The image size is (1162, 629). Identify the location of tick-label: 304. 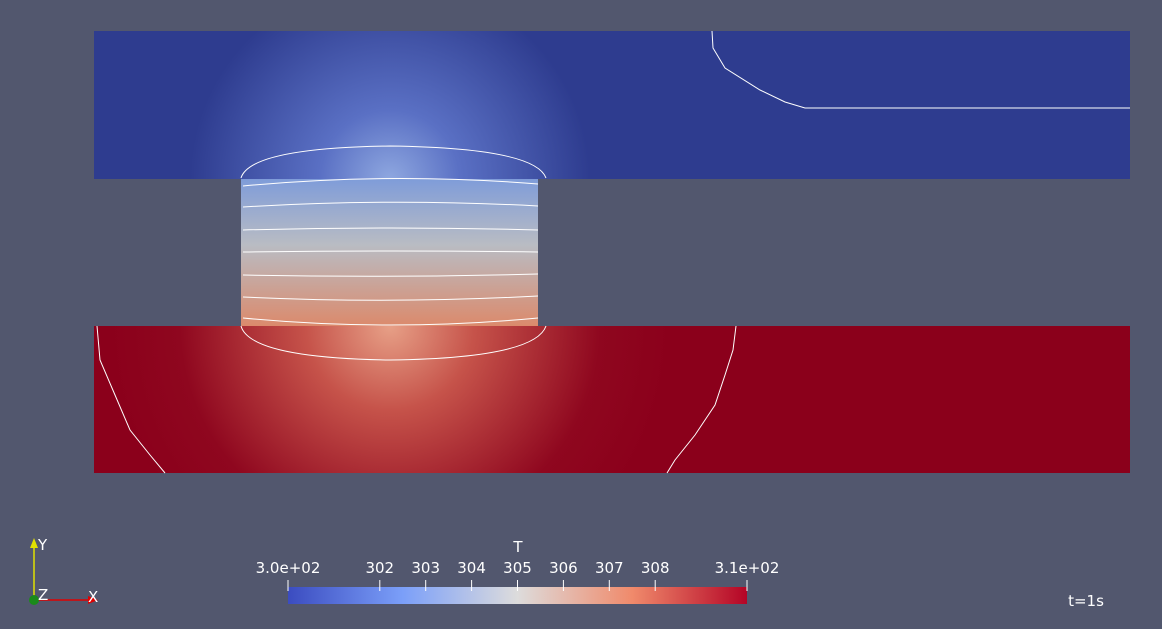
(471, 568).